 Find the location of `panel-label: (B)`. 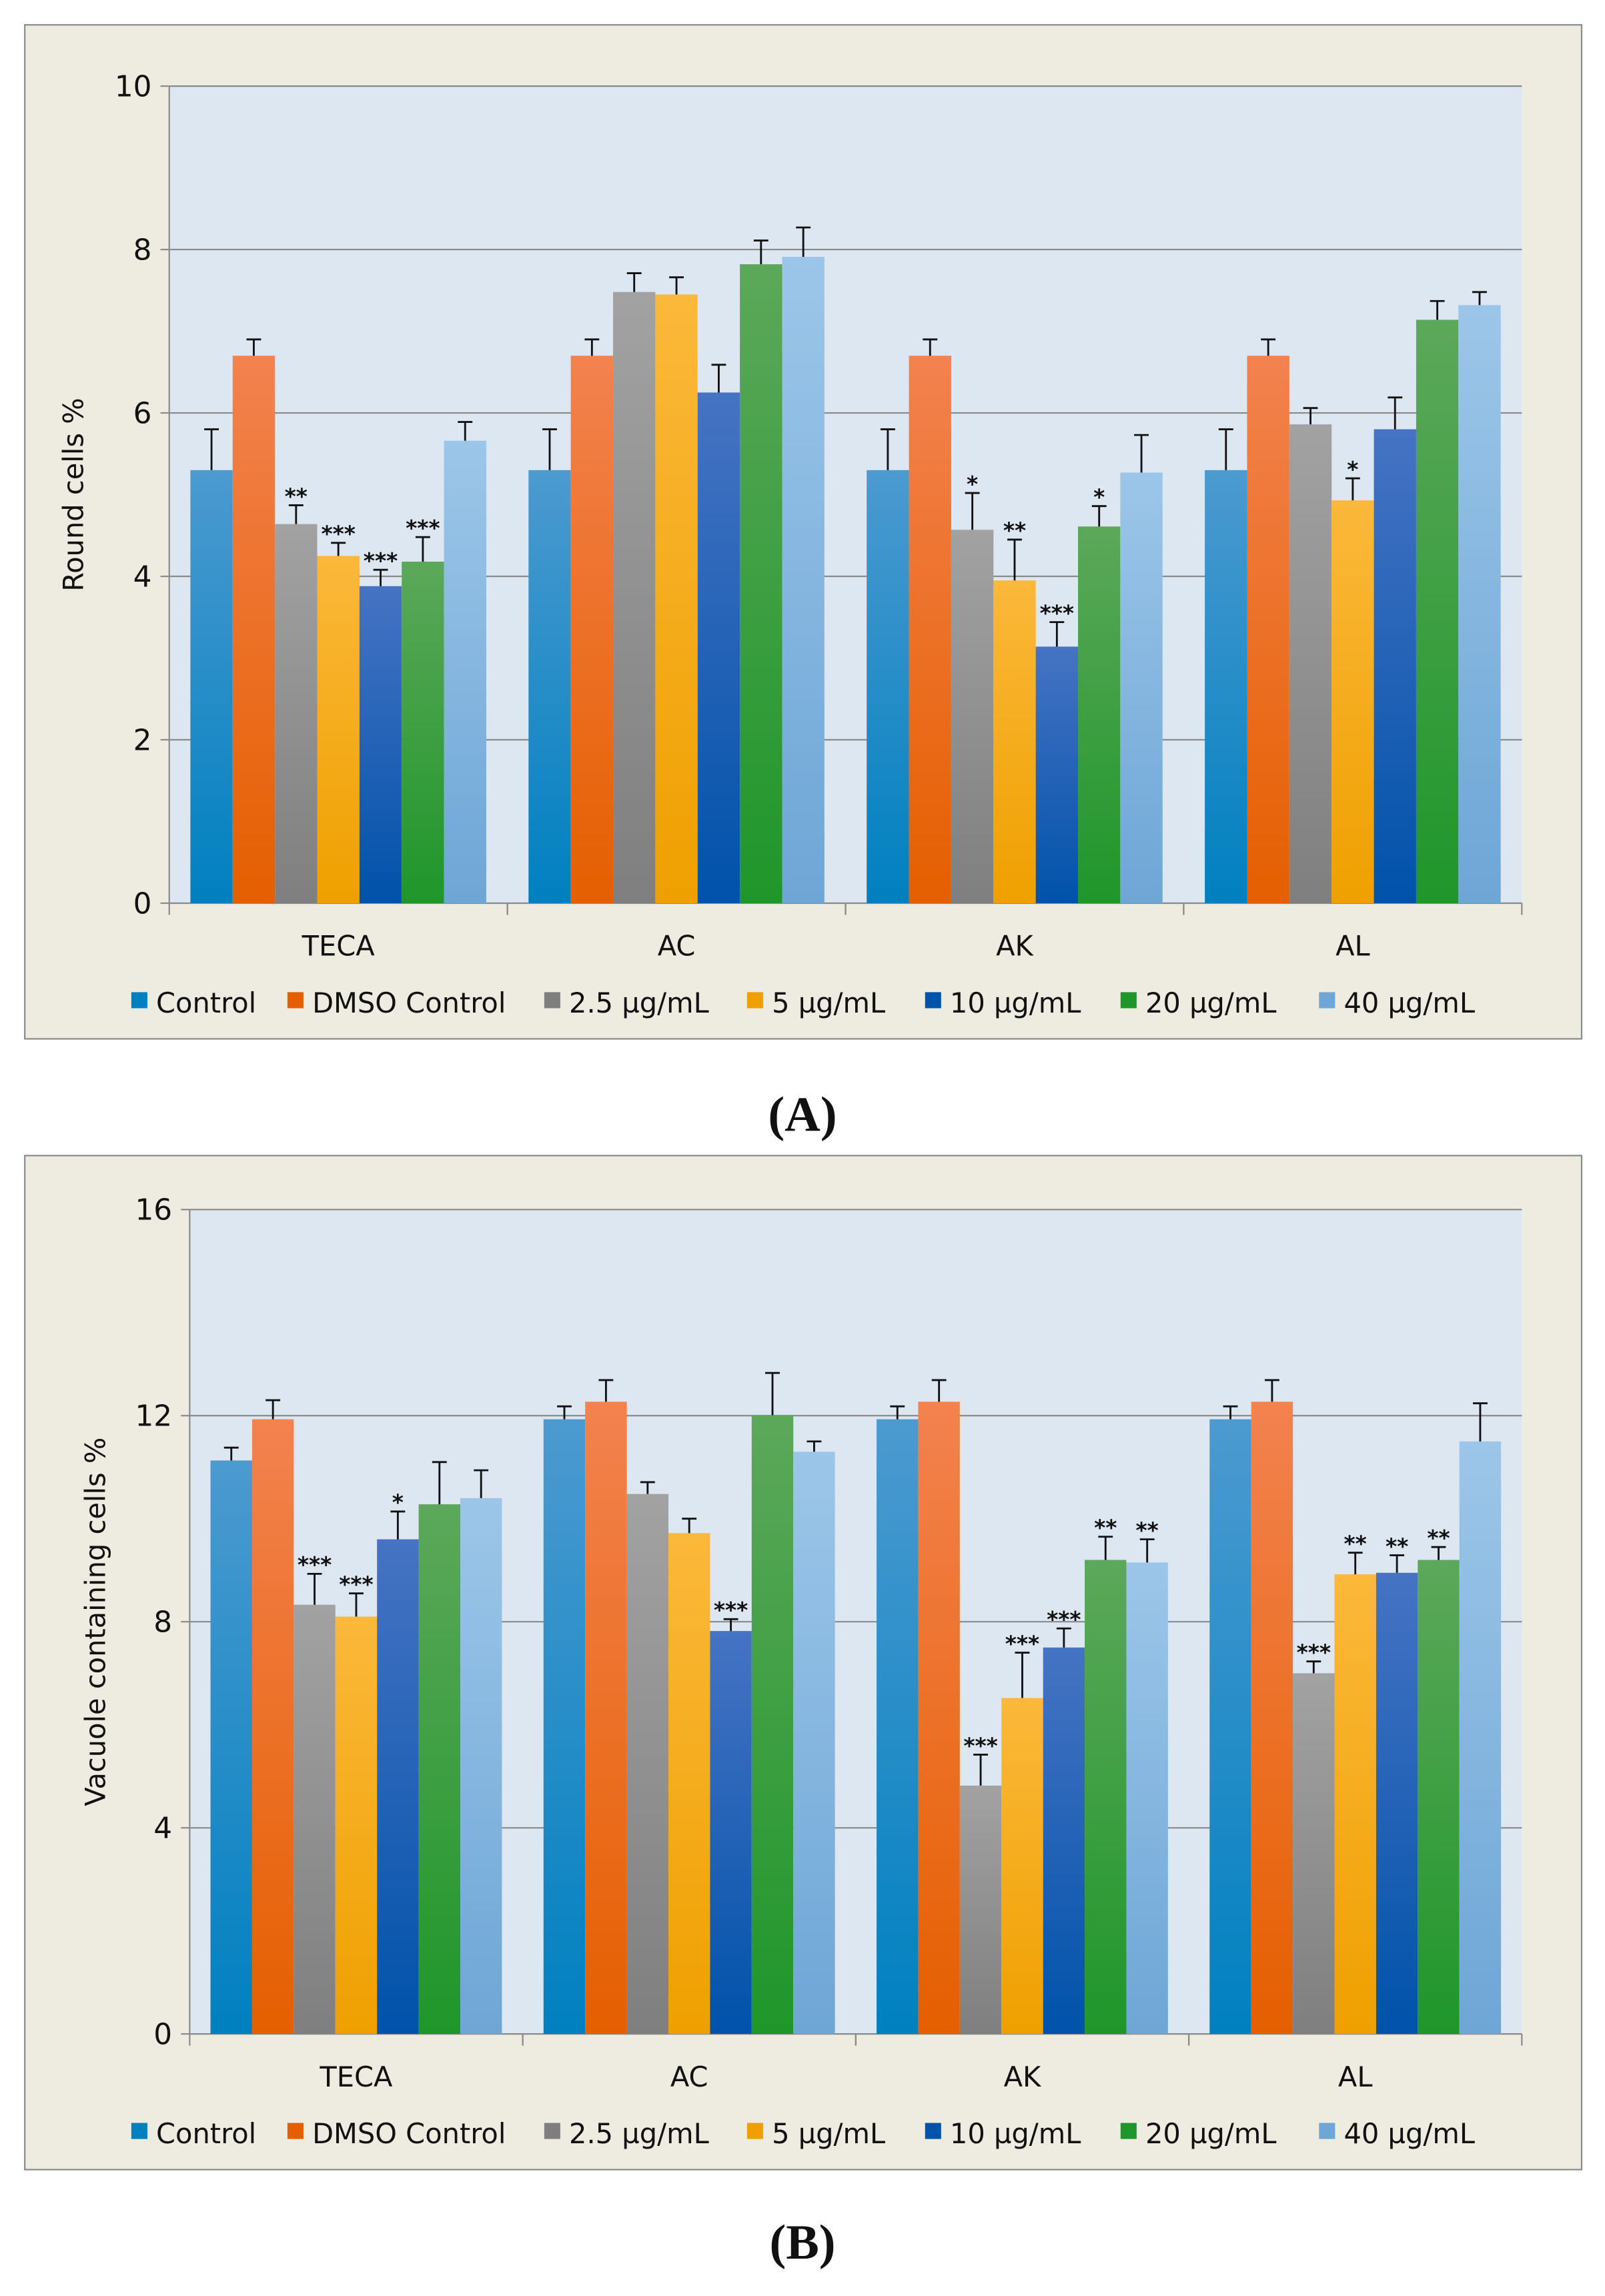

panel-label: (B) is located at coordinates (802, 2242).